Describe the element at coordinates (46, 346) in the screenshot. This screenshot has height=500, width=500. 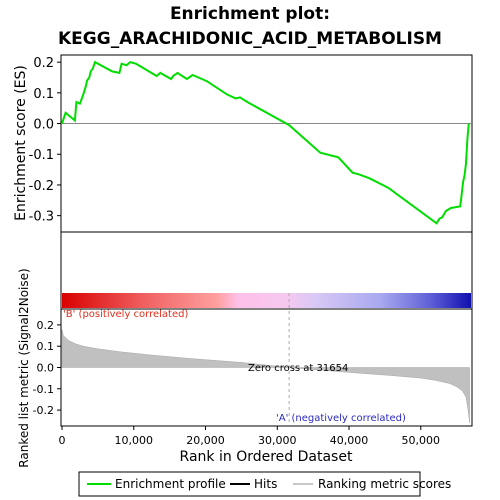
I see `metric-y-tick-label: 0.1` at that location.